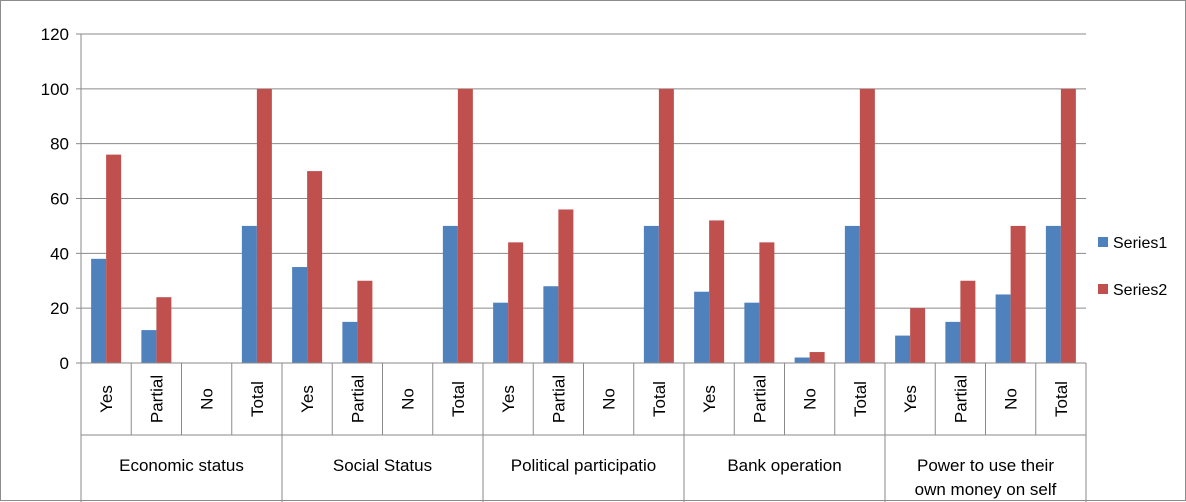 The height and width of the screenshot is (502, 1186). I want to click on y-tick-label: 20, so click(59, 308).